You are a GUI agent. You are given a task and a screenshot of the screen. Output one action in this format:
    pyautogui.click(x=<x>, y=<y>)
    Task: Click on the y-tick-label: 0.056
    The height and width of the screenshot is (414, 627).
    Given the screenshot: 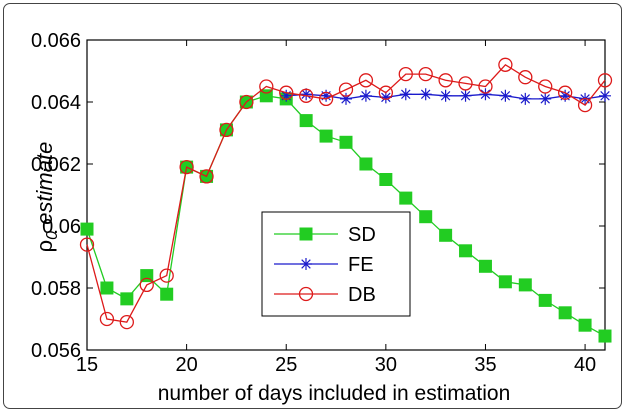 What is the action you would take?
    pyautogui.click(x=56, y=351)
    